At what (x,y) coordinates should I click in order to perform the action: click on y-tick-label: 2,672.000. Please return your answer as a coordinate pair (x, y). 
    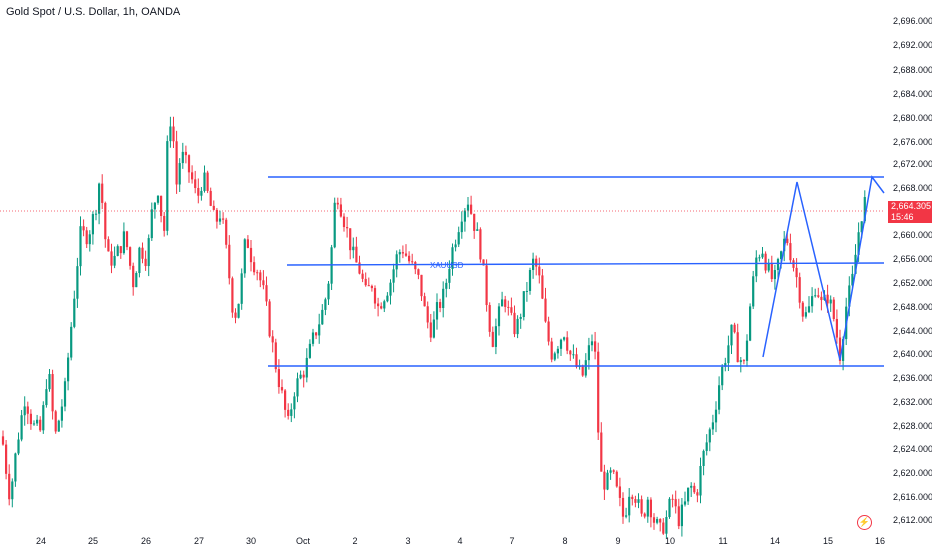
    Looking at the image, I should click on (912, 164).